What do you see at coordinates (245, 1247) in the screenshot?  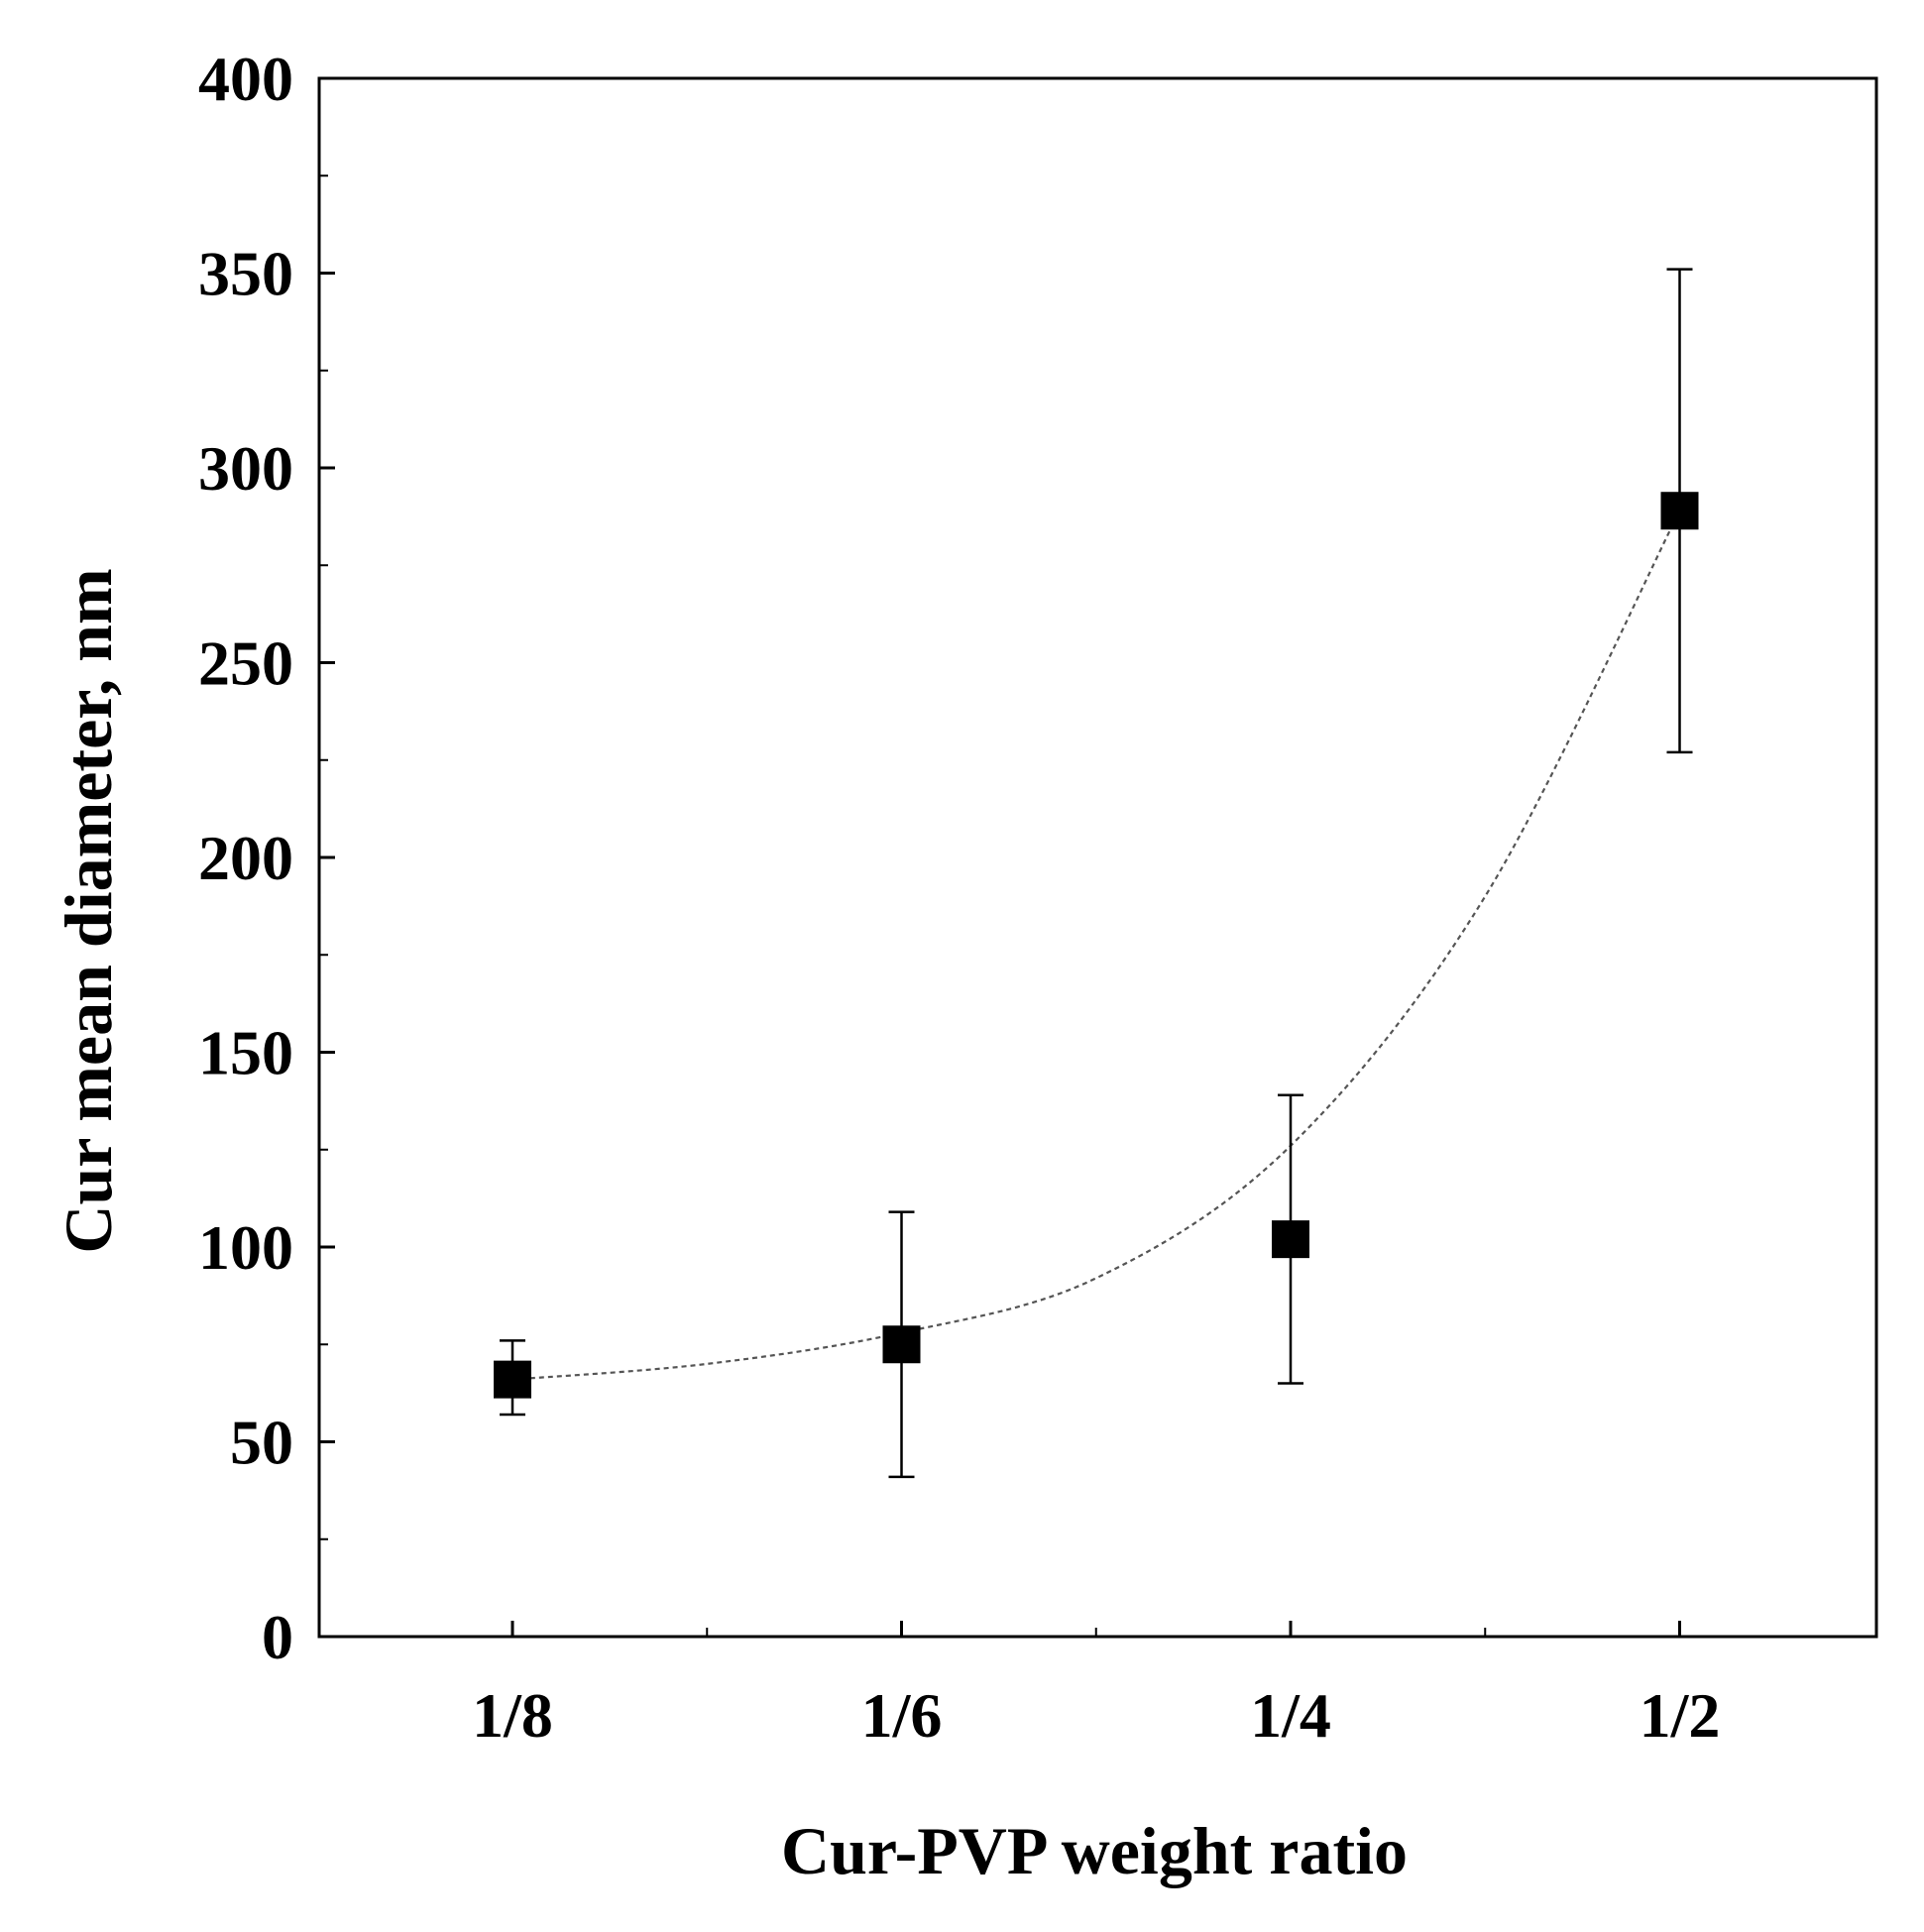 I see `y-tick-label: 100` at bounding box center [245, 1247].